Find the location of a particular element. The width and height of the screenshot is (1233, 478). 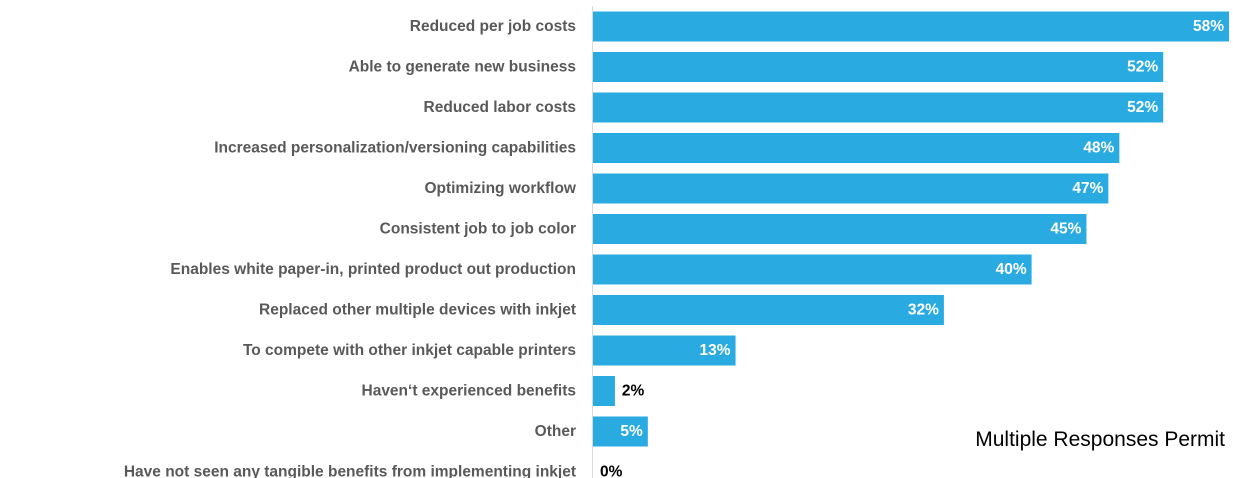

category-label: Reduced per job costs is located at coordinates (493, 26).